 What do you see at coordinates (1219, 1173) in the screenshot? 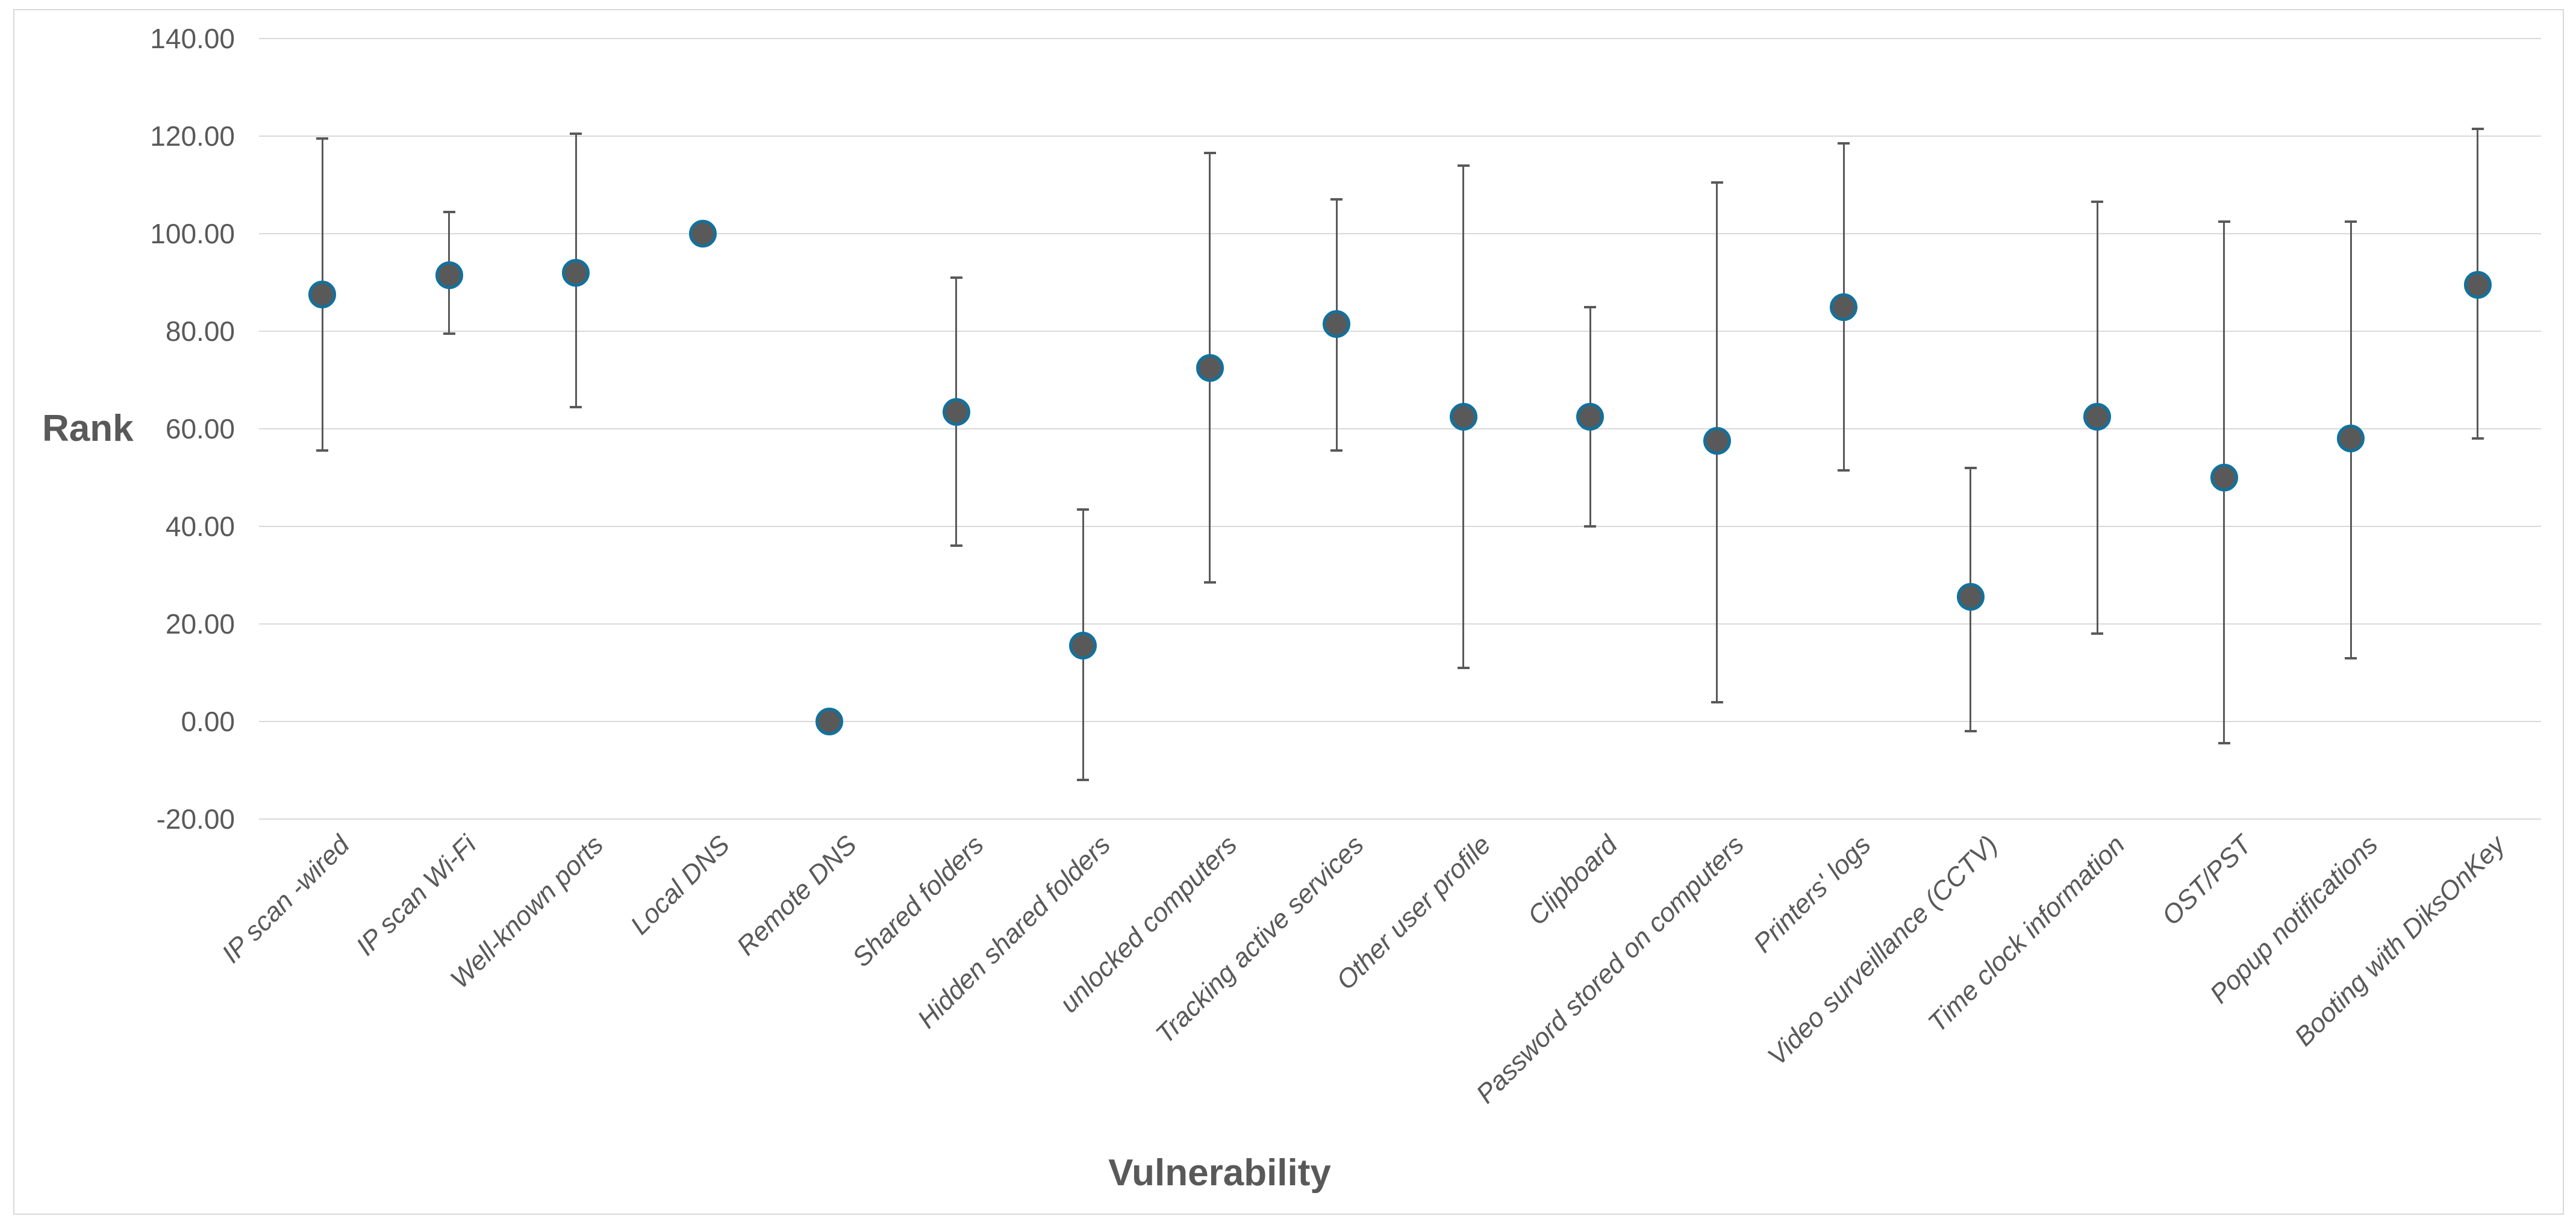
I see `x-axis-title: Vulnerability` at bounding box center [1219, 1173].